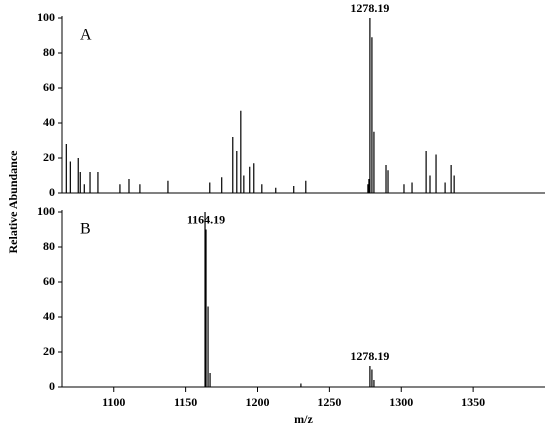 This screenshot has height=431, width=550. What do you see at coordinates (13, 202) in the screenshot?
I see `y-axis-title: Relative Abundance` at bounding box center [13, 202].